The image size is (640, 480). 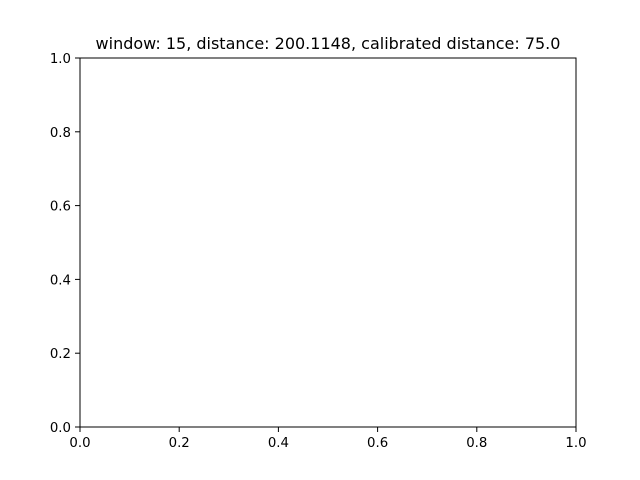 What do you see at coordinates (476, 443) in the screenshot?
I see `x-tick-label: 0.8` at bounding box center [476, 443].